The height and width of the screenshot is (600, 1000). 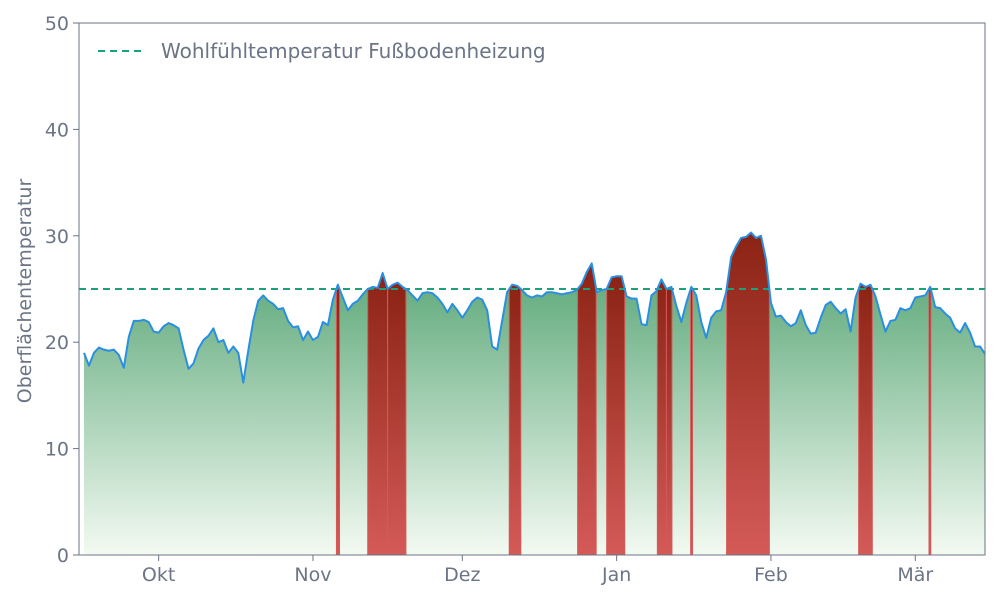 I want to click on x-tick-label: Jan, so click(x=616, y=575).